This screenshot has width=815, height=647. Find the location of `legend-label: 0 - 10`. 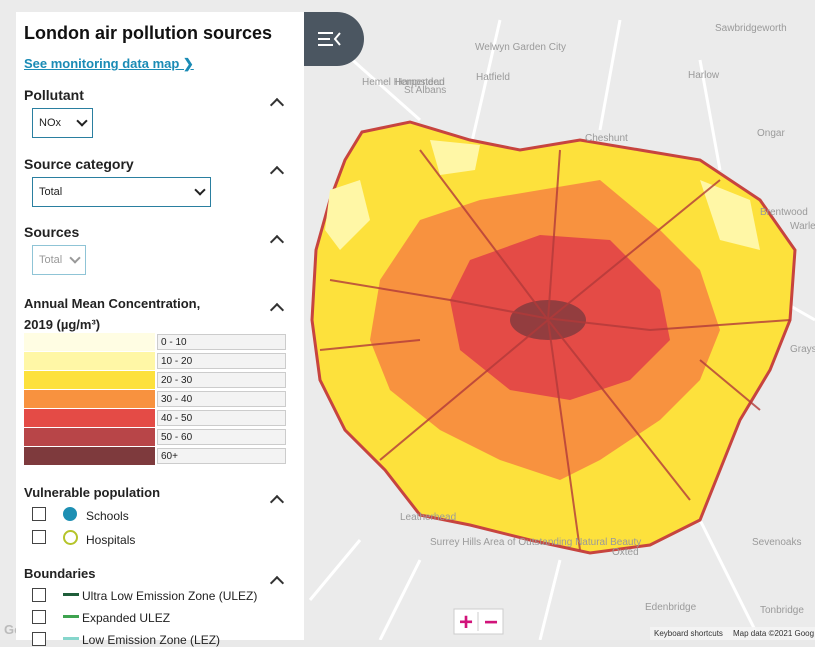

legend-label: 0 - 10 is located at coordinates (221, 342).